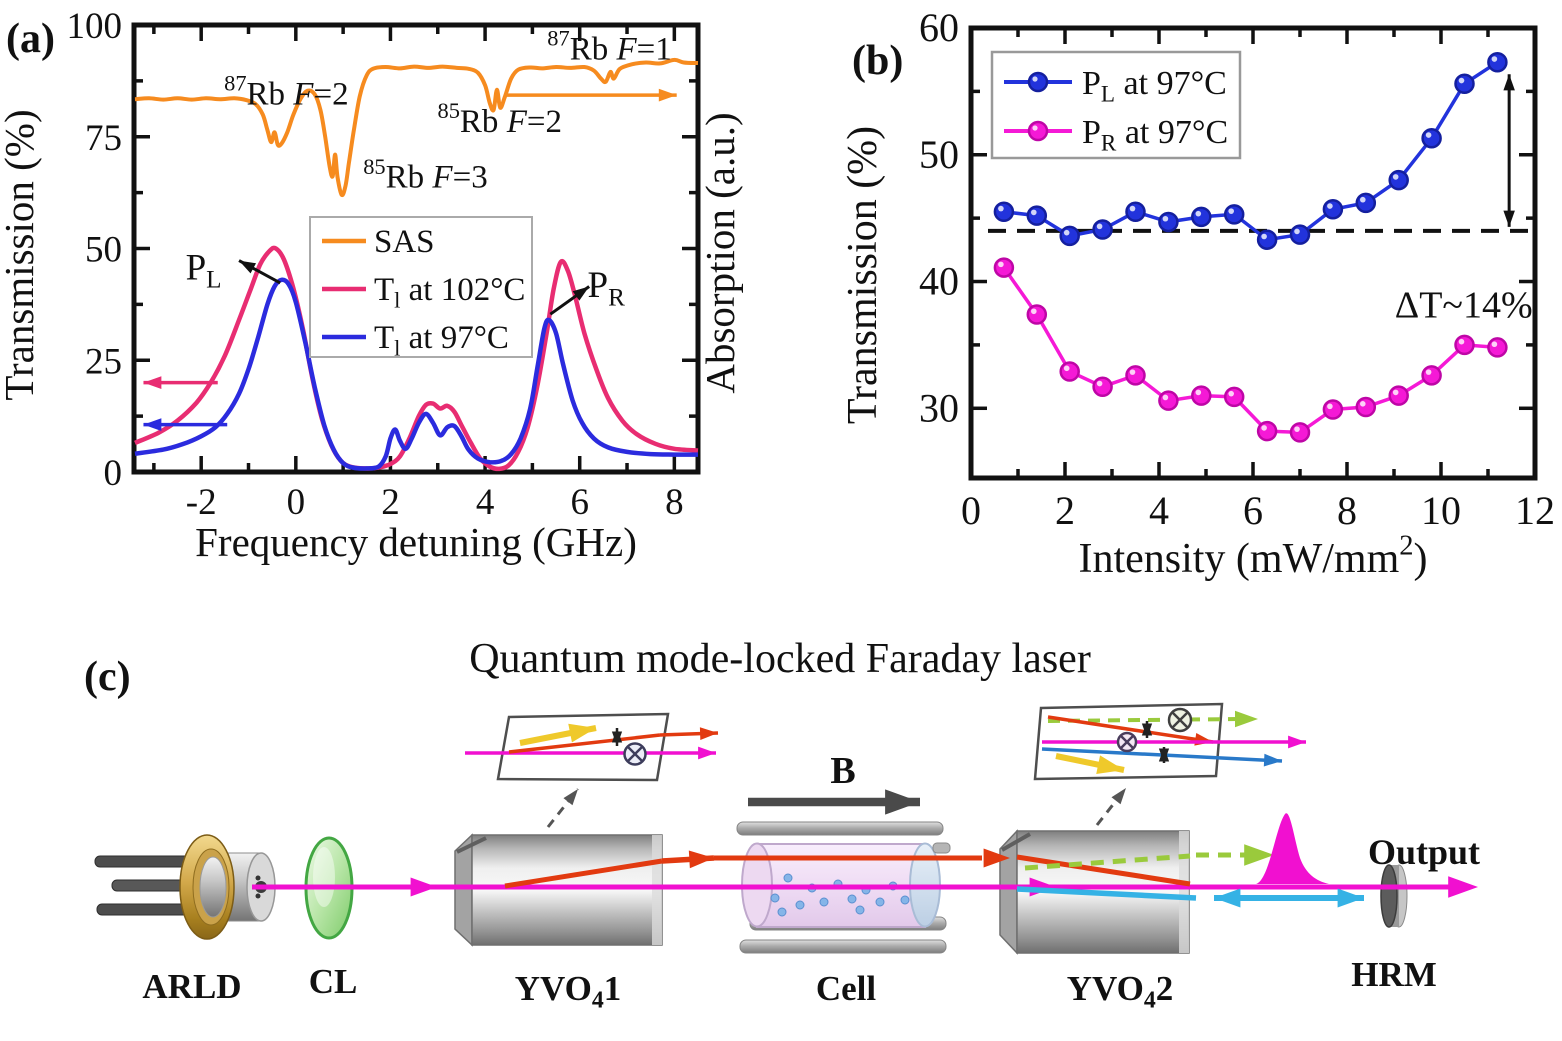 This screenshot has width=1562, height=1041. I want to click on x-axis-title: Intensity (mW/mm2), so click(1252, 556).